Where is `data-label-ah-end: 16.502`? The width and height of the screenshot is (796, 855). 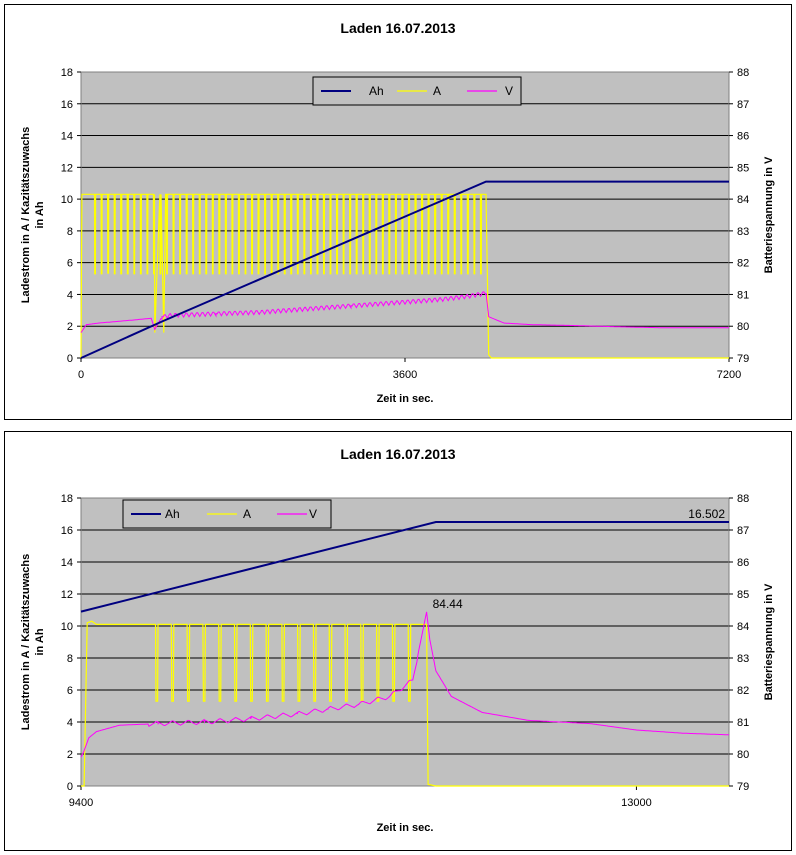 data-label-ah-end: 16.502 is located at coordinates (706, 514).